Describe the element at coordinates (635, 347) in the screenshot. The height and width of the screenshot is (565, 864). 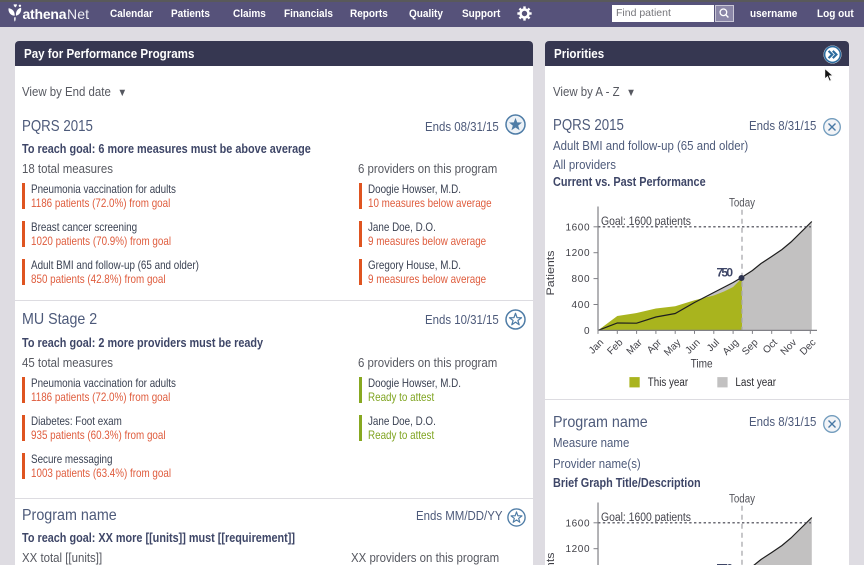
I see `svg-text: Mar` at that location.